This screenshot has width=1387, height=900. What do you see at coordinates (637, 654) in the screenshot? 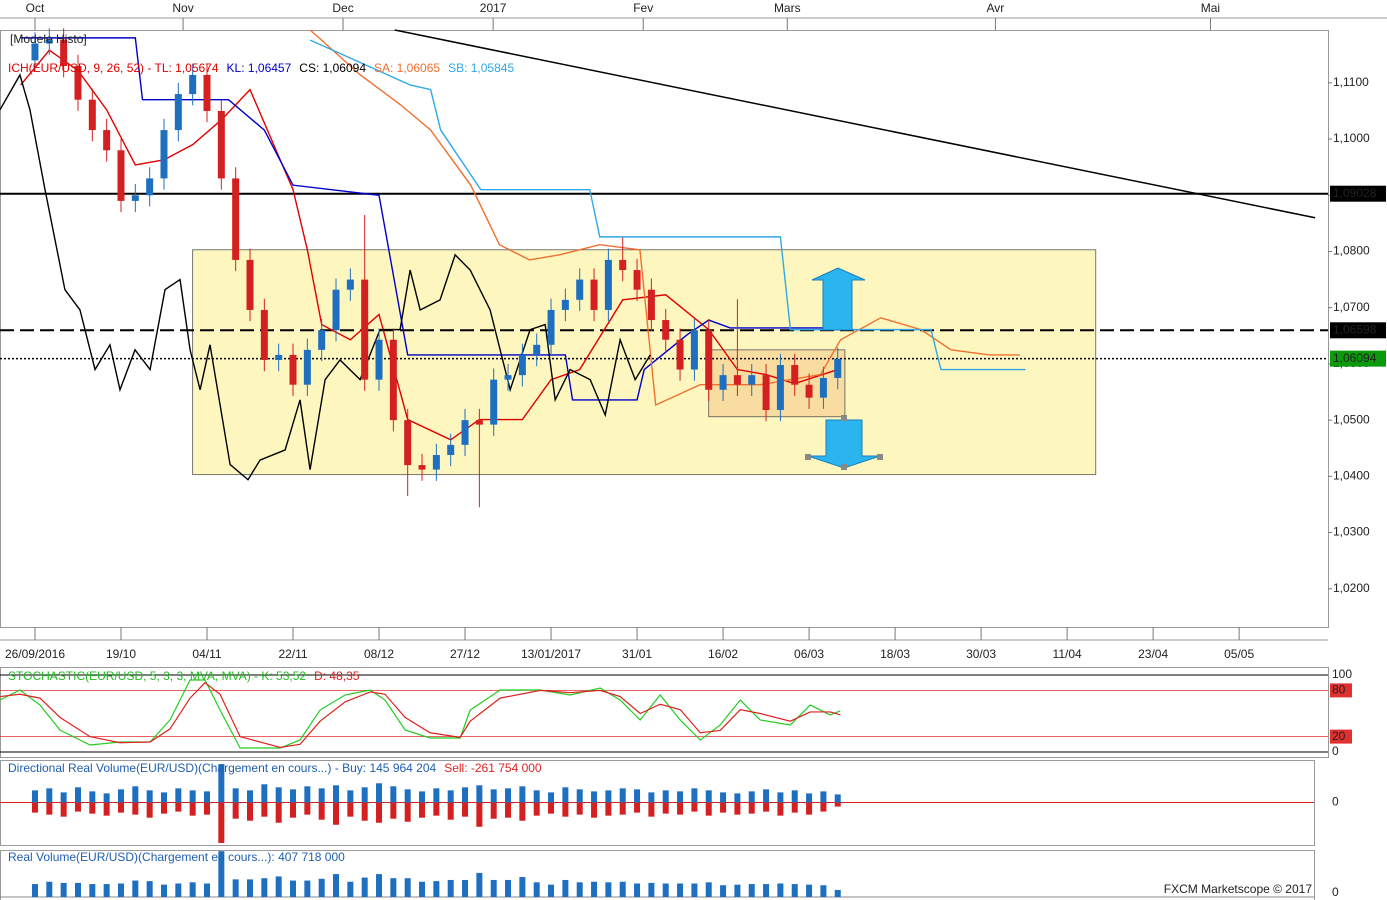
I see `x-tick-label: 31/01` at bounding box center [637, 654].